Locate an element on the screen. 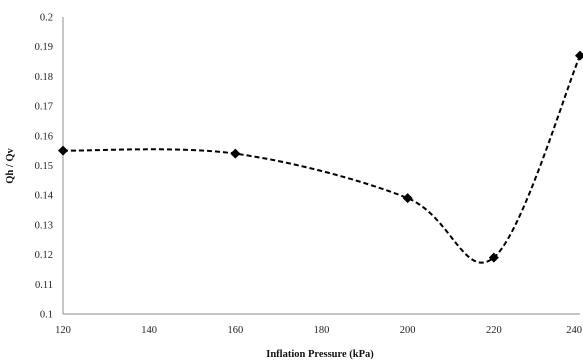  x-tick-label: 120 is located at coordinates (63, 330).